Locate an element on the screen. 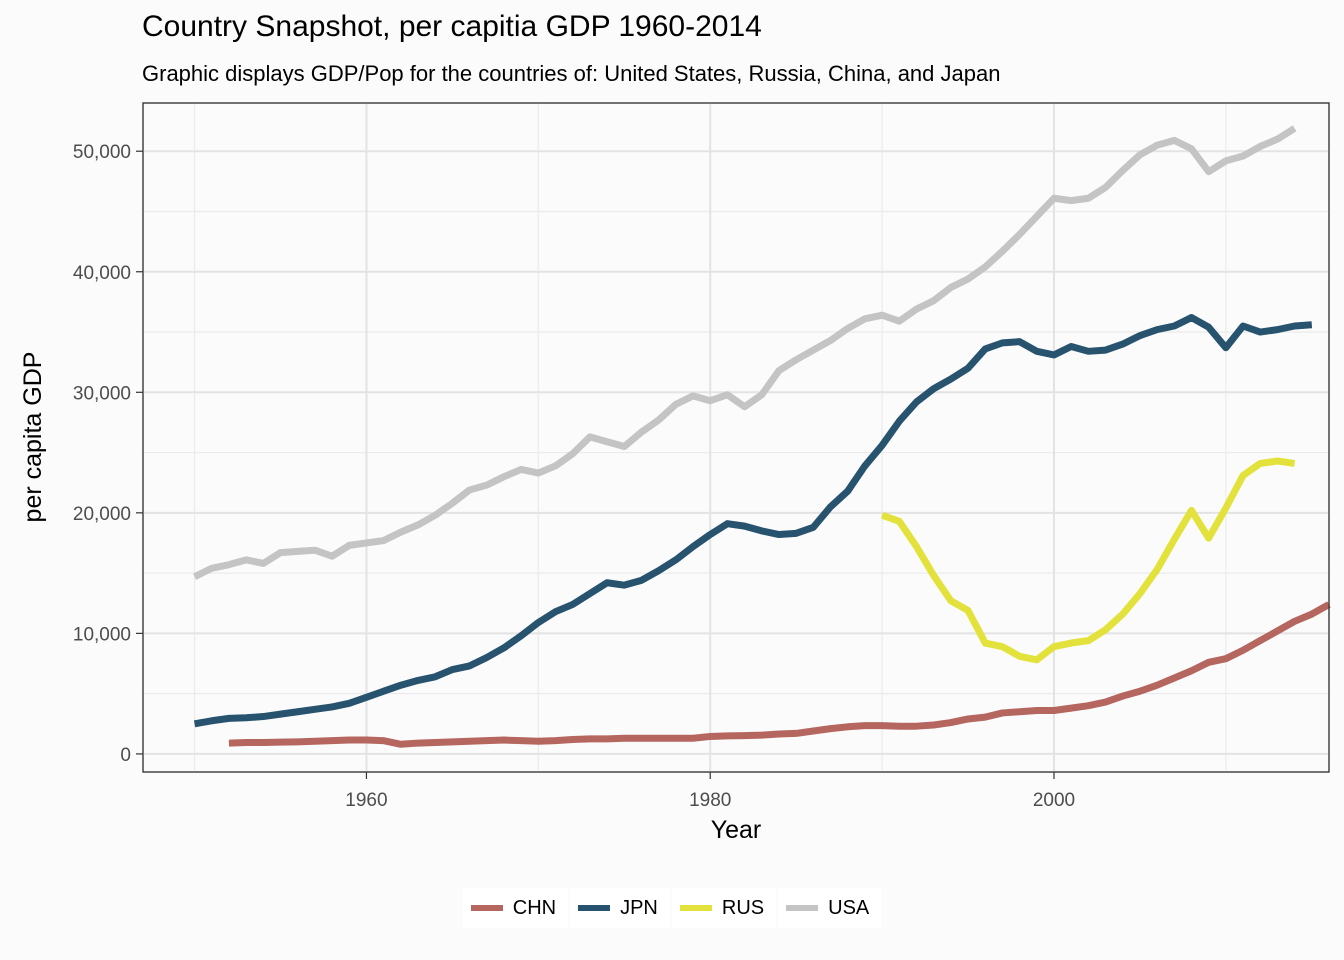  y-tick-label: 40,000 is located at coordinates (102, 273).